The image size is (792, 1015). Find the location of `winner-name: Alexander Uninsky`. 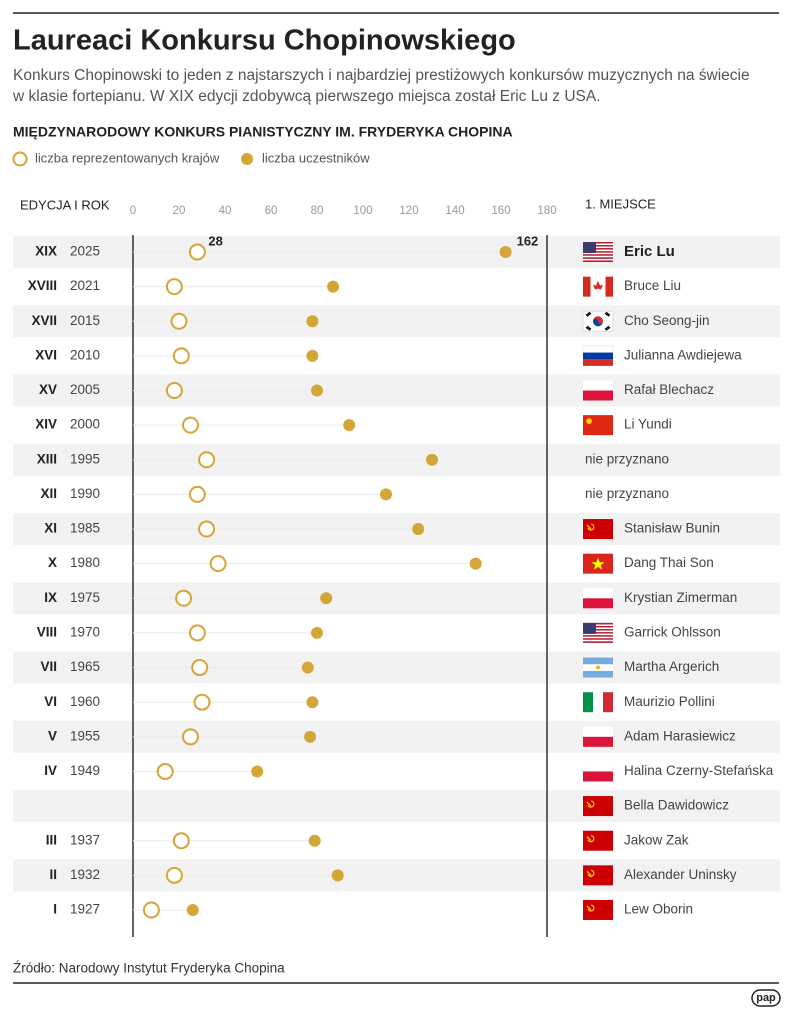

winner-name: Alexander Uninsky is located at coordinates (680, 874).